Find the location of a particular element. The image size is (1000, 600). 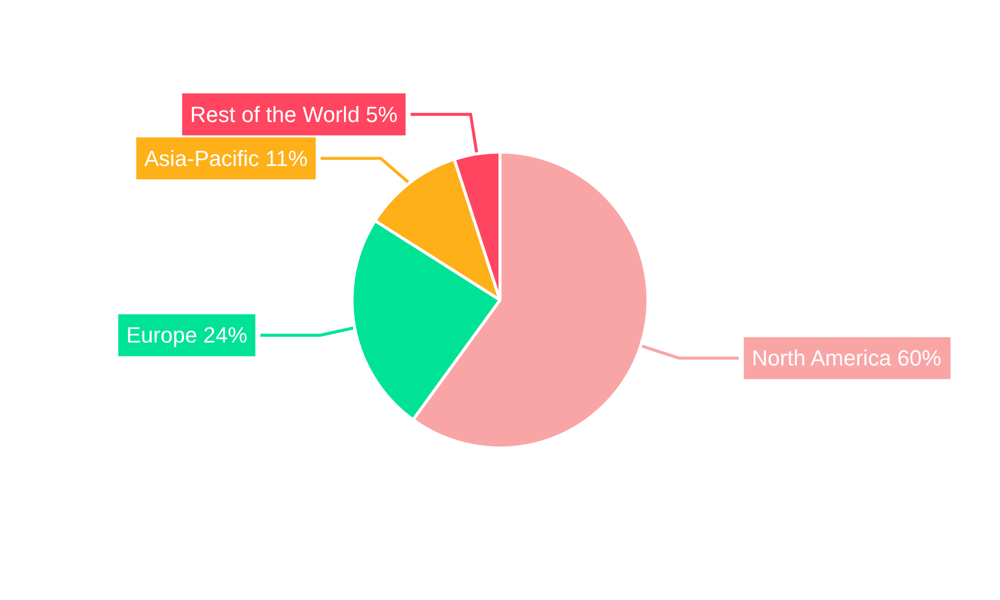

slice-label: Europe 24% is located at coordinates (187, 335).